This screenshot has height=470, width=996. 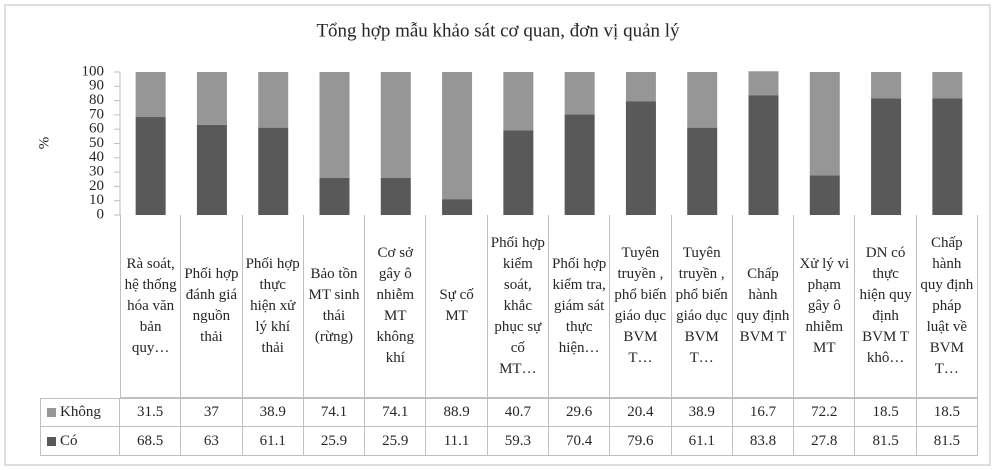 I want to click on category-label: Bảo tồn MT sinh thái (rừng), so click(x=334, y=306).